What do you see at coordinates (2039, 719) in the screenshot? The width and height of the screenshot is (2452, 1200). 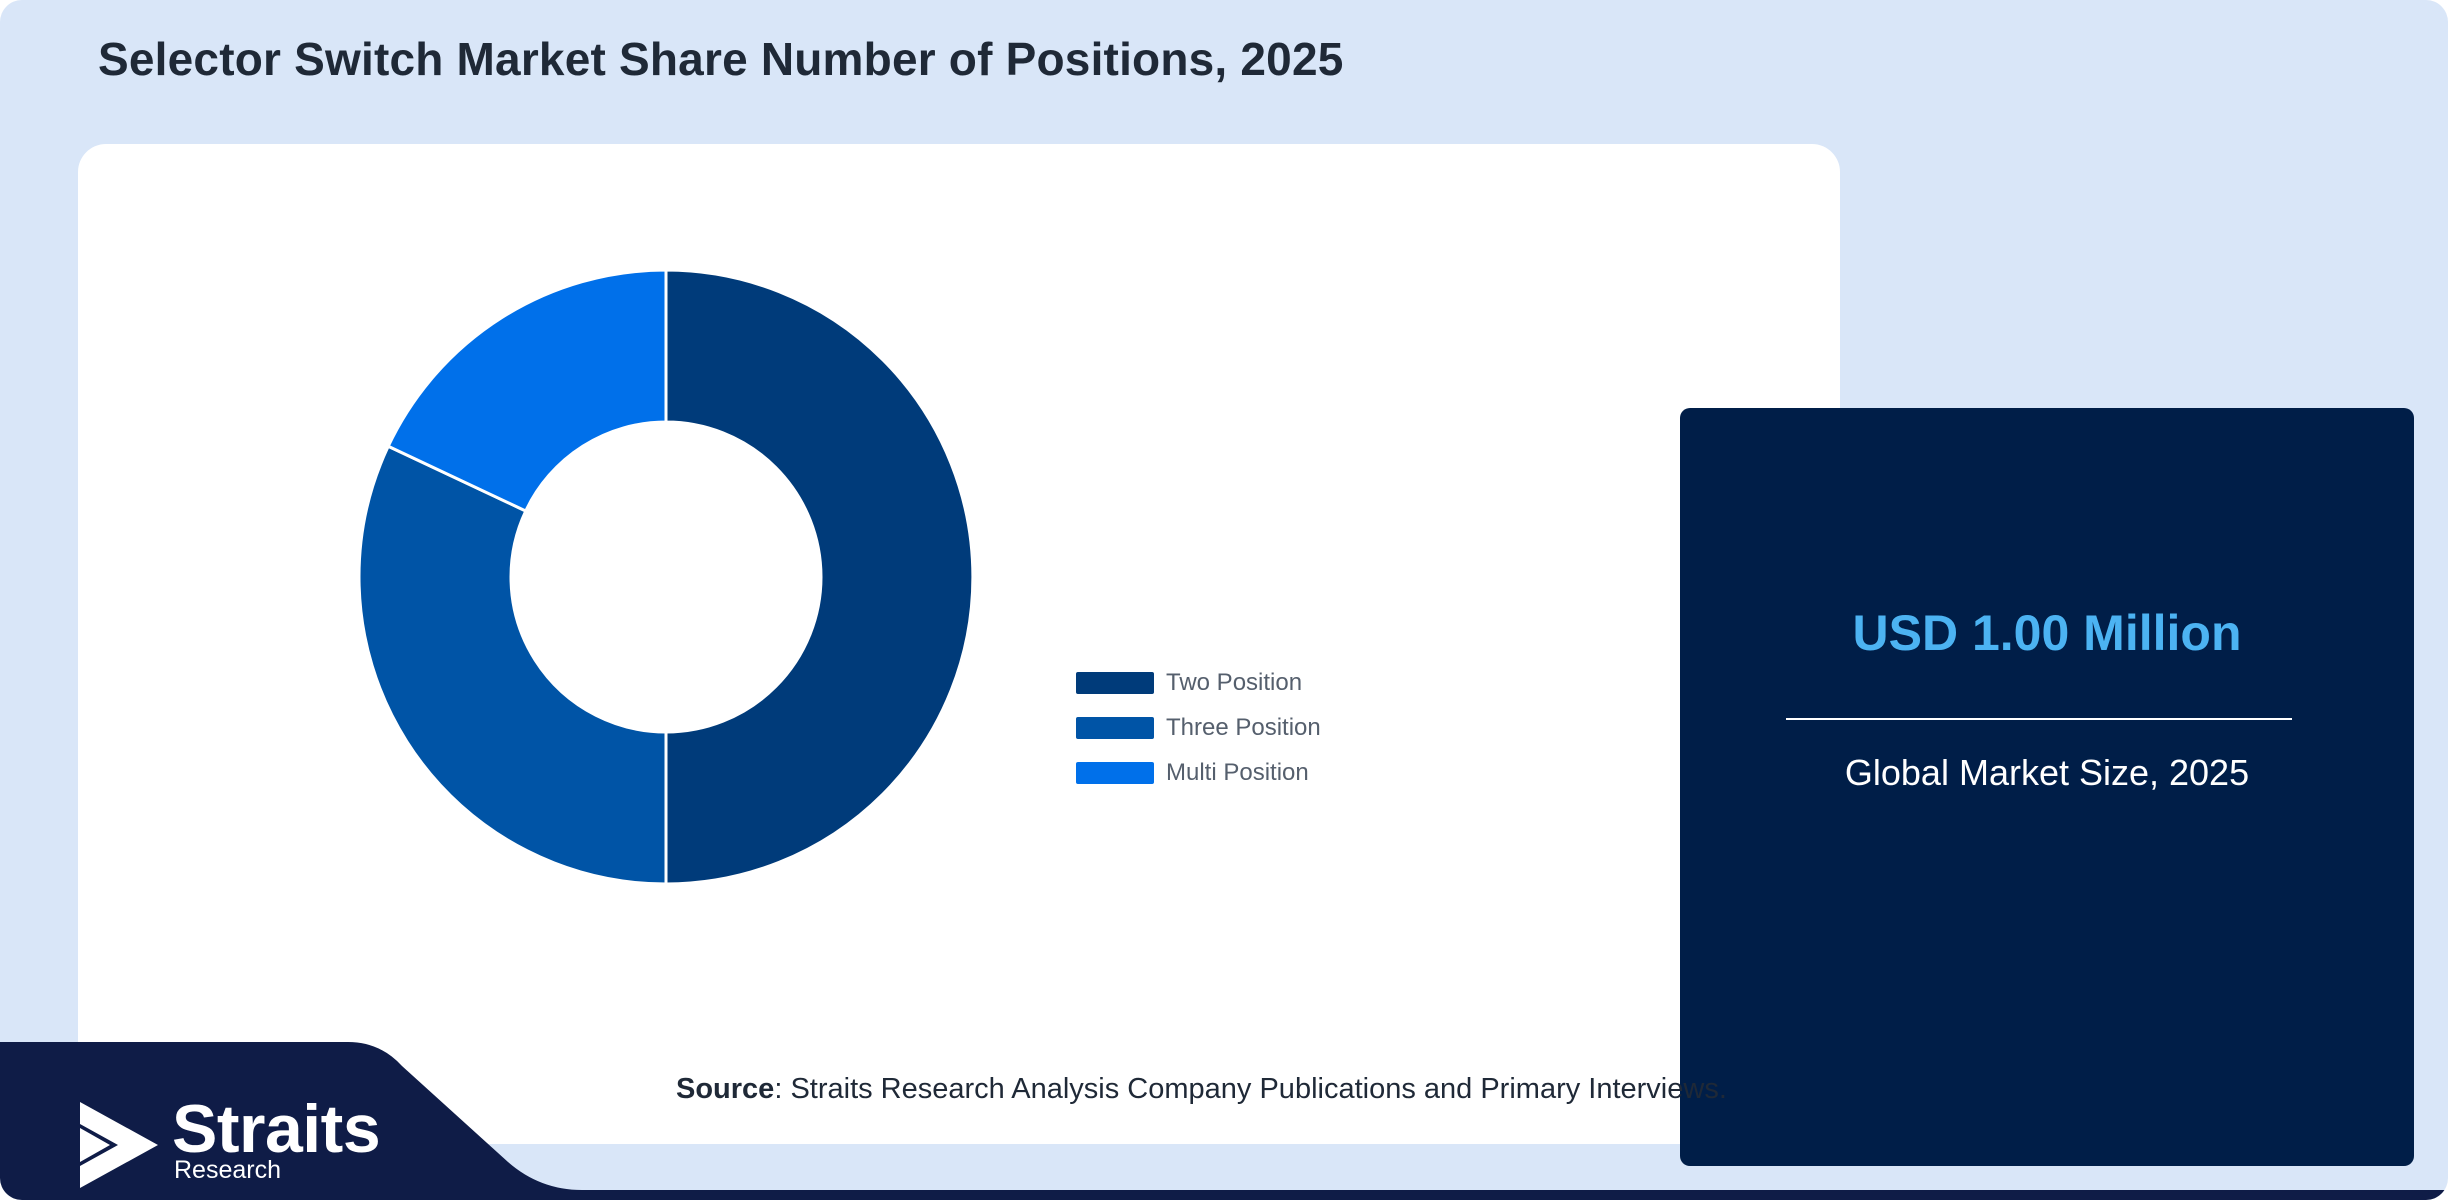 I see `card-divider` at bounding box center [2039, 719].